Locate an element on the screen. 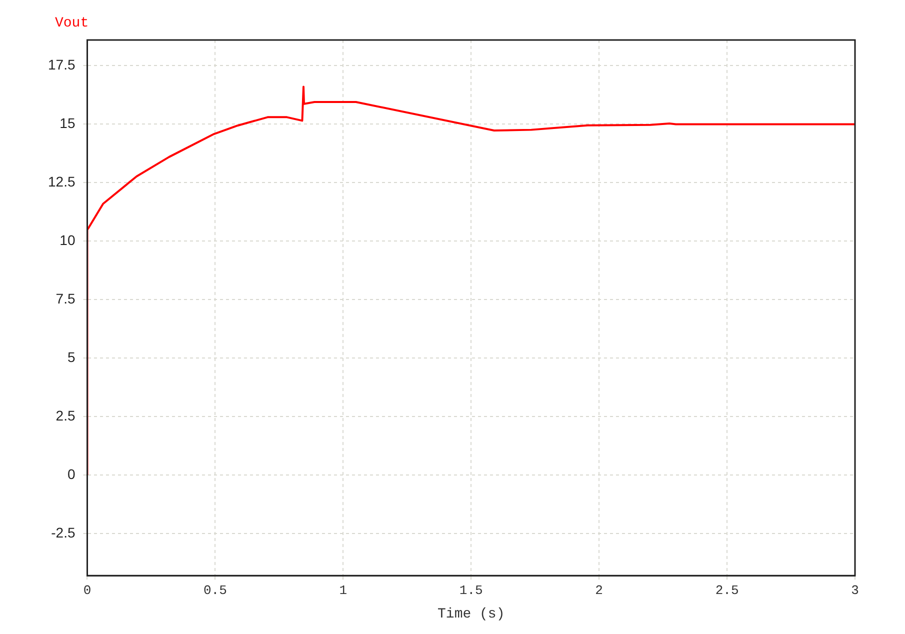 The width and height of the screenshot is (905, 634). y-tick-label: -2.5 is located at coordinates (63, 532).